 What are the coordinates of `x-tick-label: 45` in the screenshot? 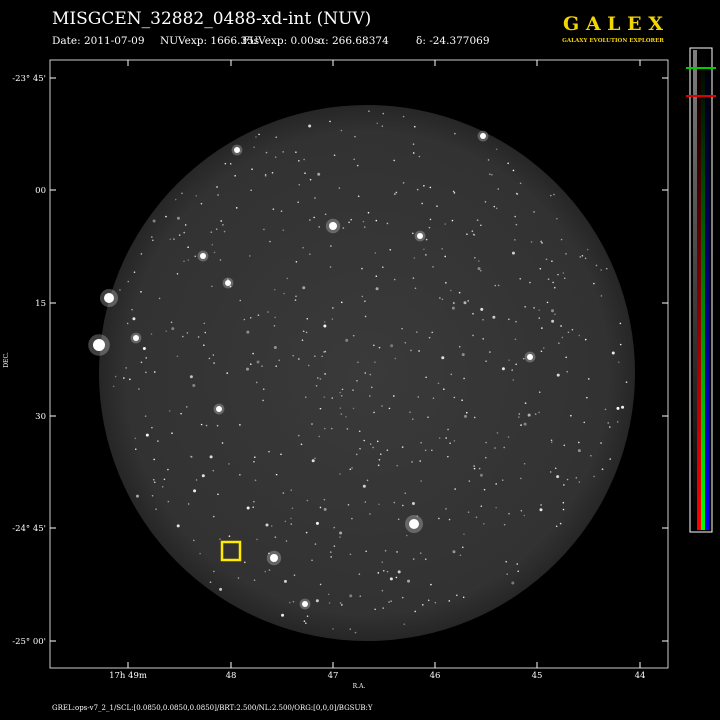 It's located at (537, 676).